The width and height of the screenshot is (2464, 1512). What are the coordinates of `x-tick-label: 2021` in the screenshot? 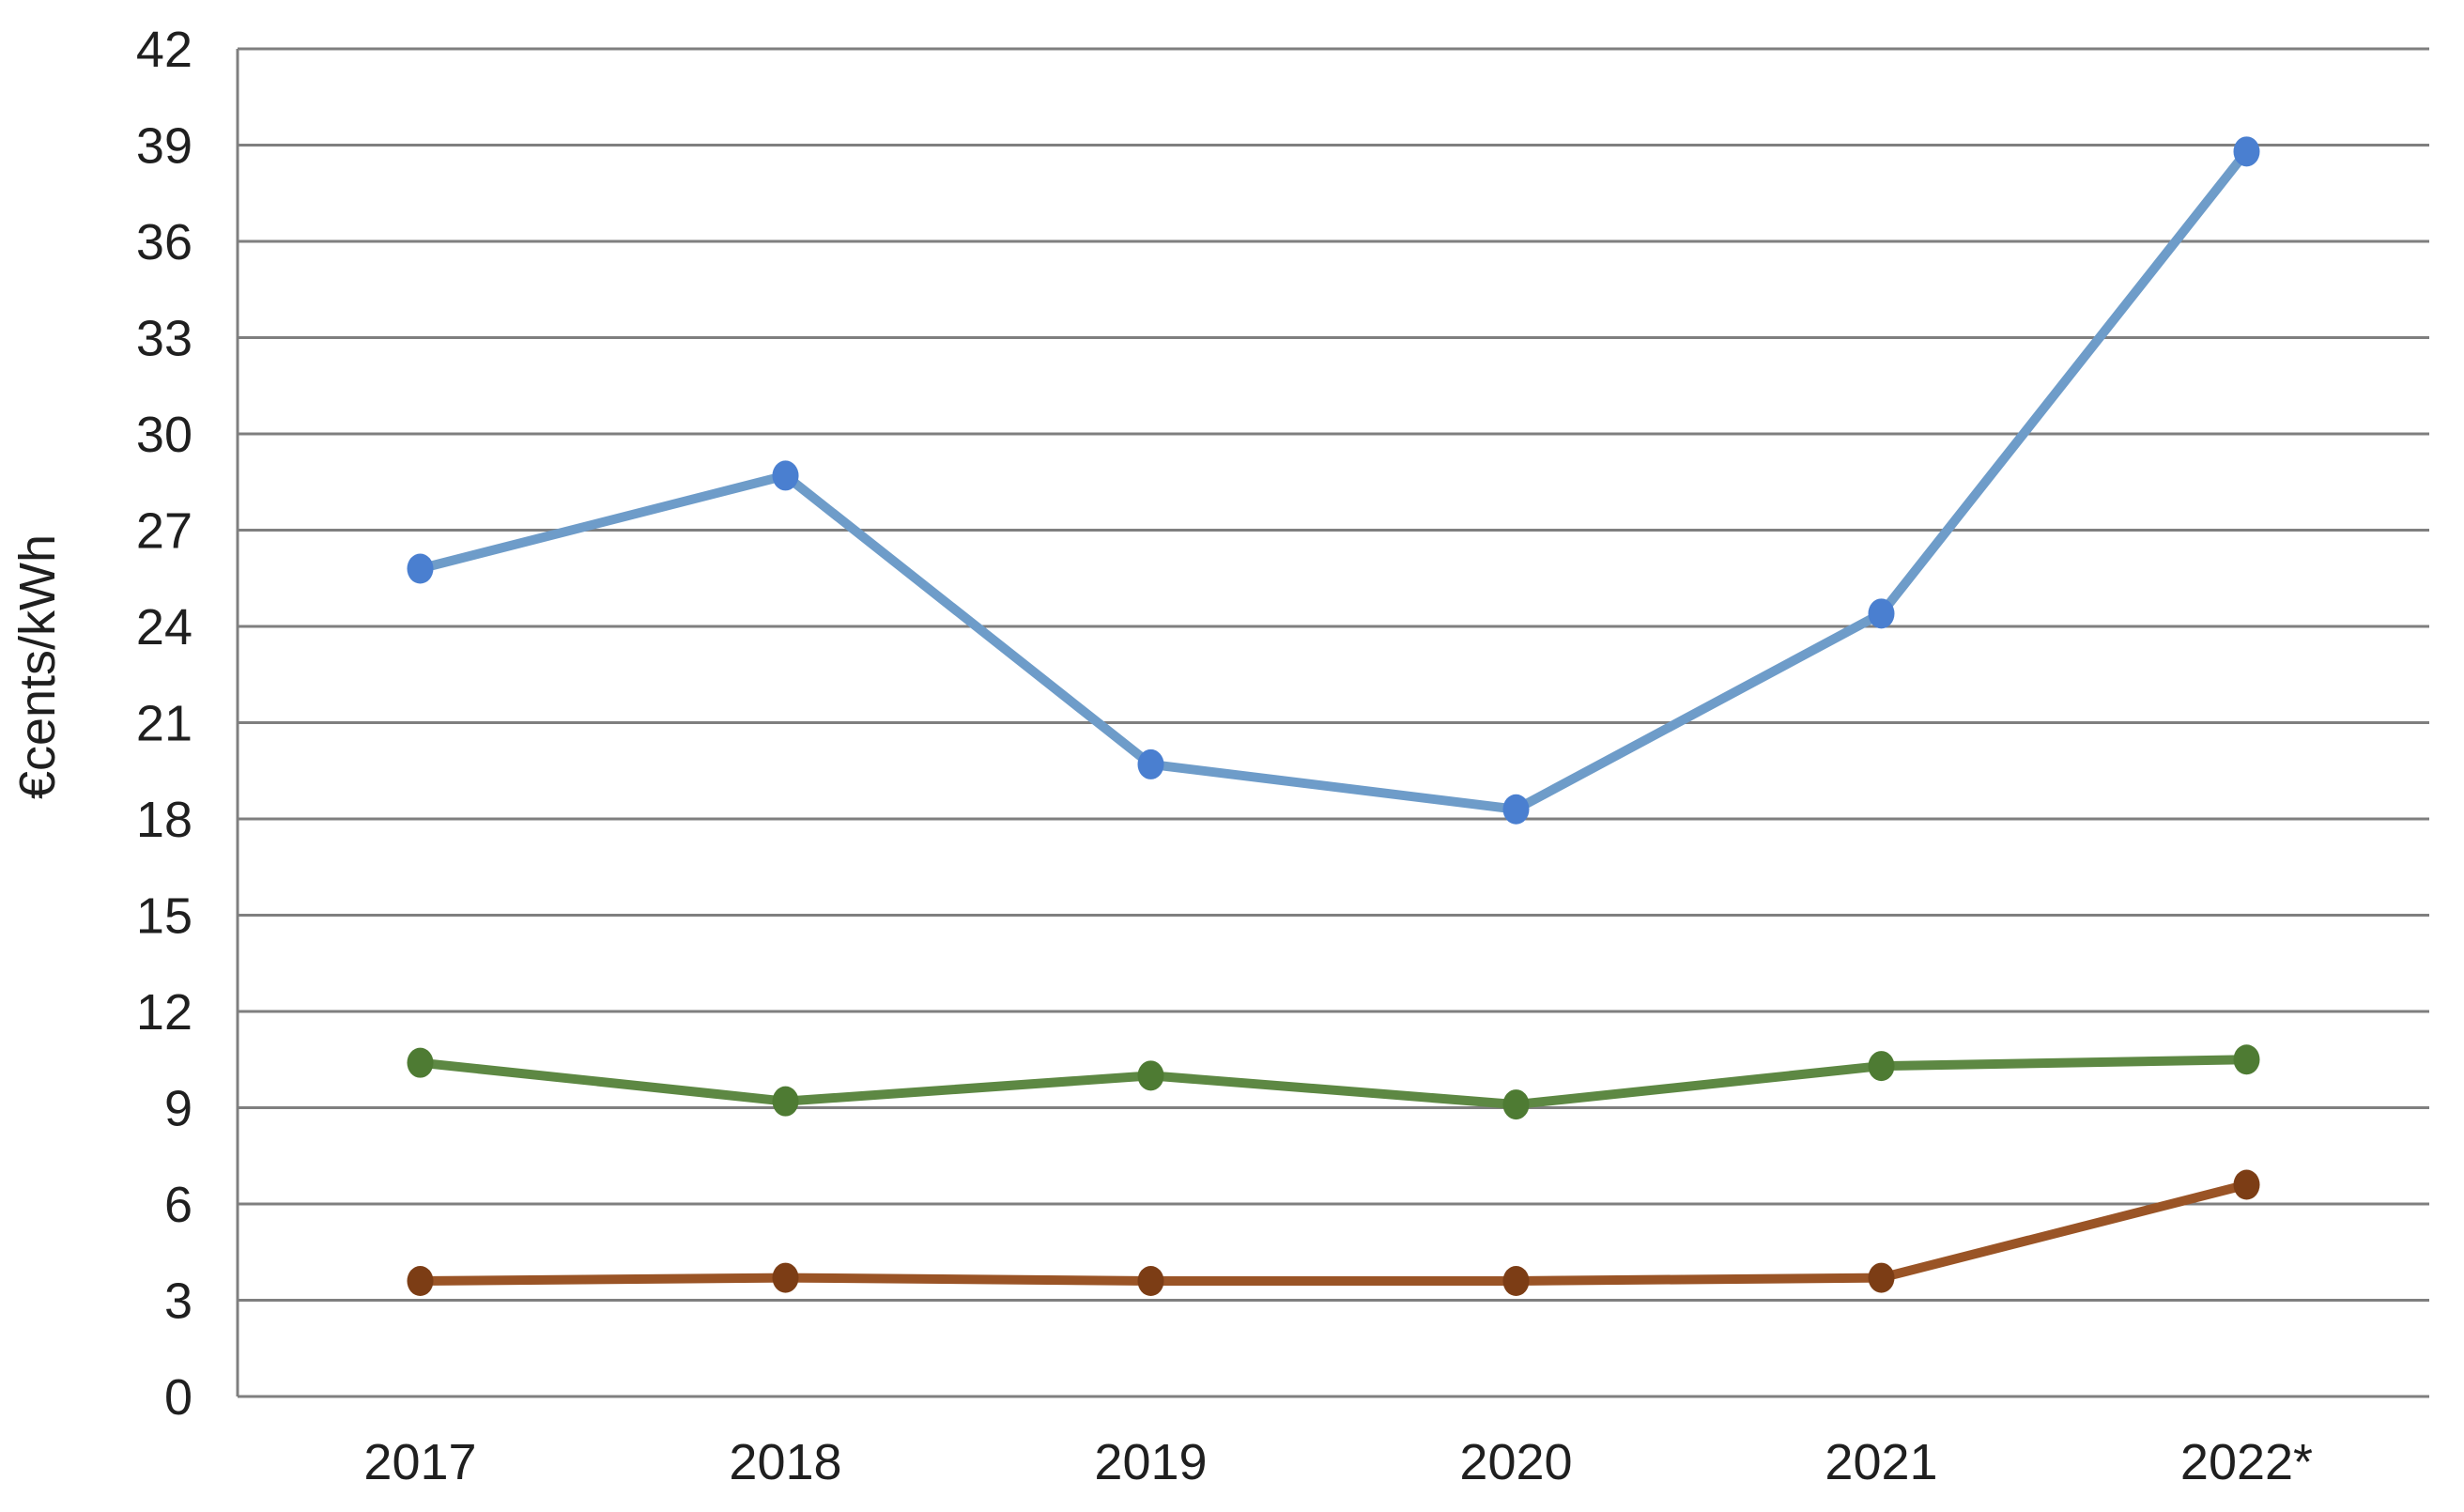 It's located at (1881, 1462).